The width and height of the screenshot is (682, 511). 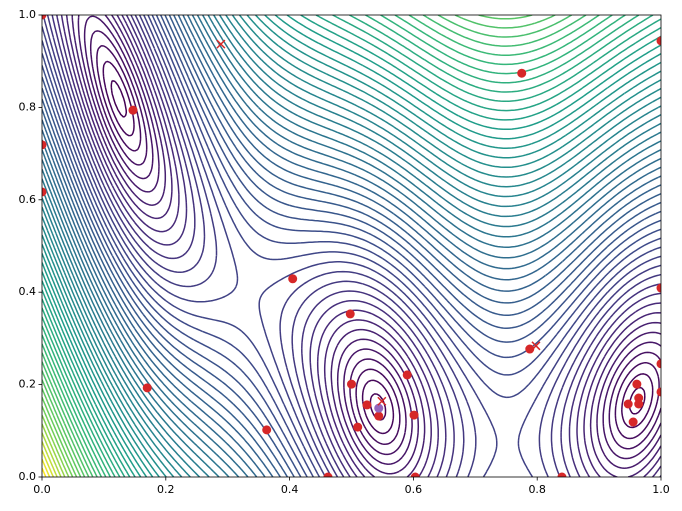 What do you see at coordinates (28, 199) in the screenshot?
I see `y-tick-label: 0.6` at bounding box center [28, 199].